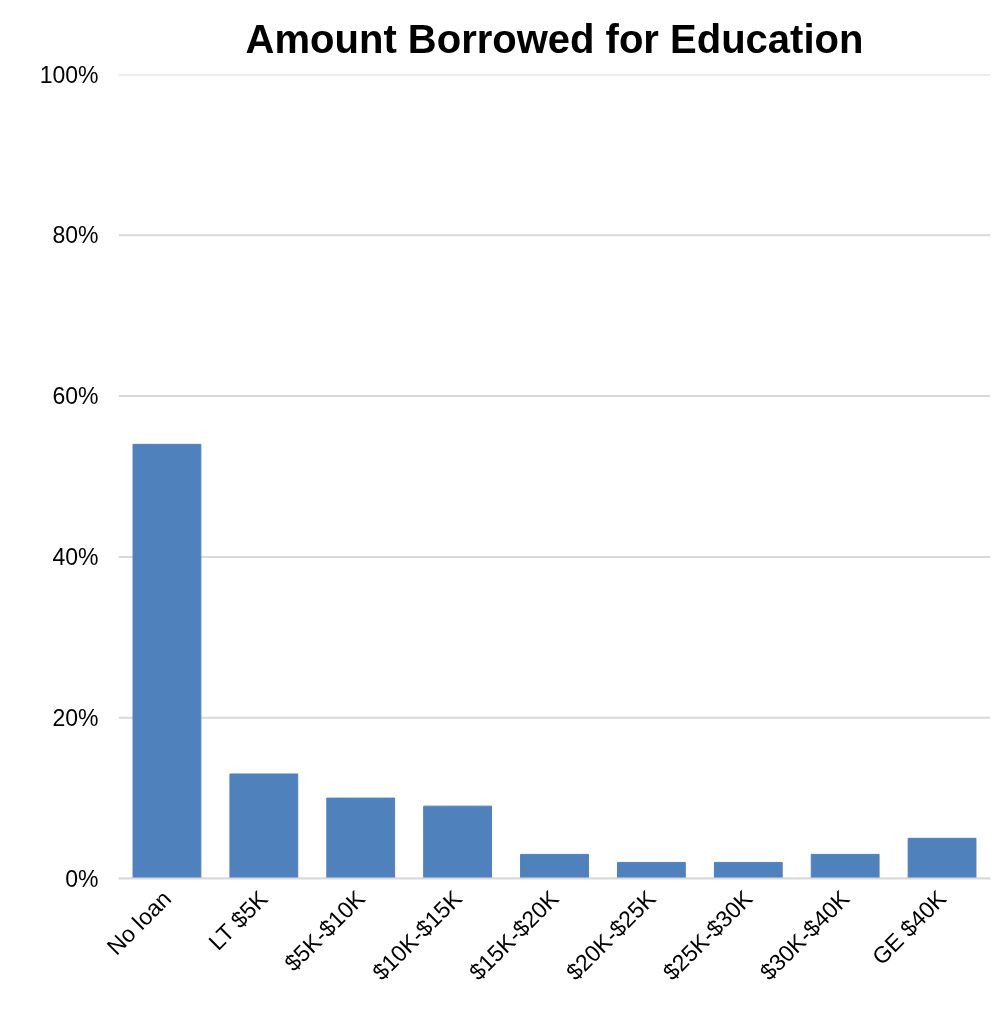 This screenshot has height=1025, width=992. Describe the element at coordinates (82, 878) in the screenshot. I see `y-tick-label: 0%` at that location.